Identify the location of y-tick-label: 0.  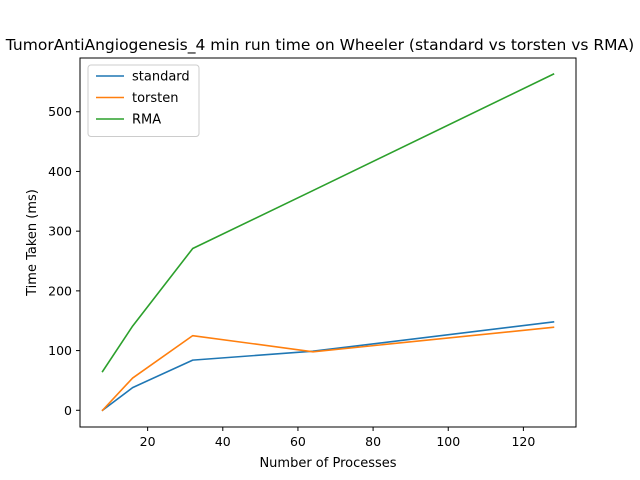
(68, 410).